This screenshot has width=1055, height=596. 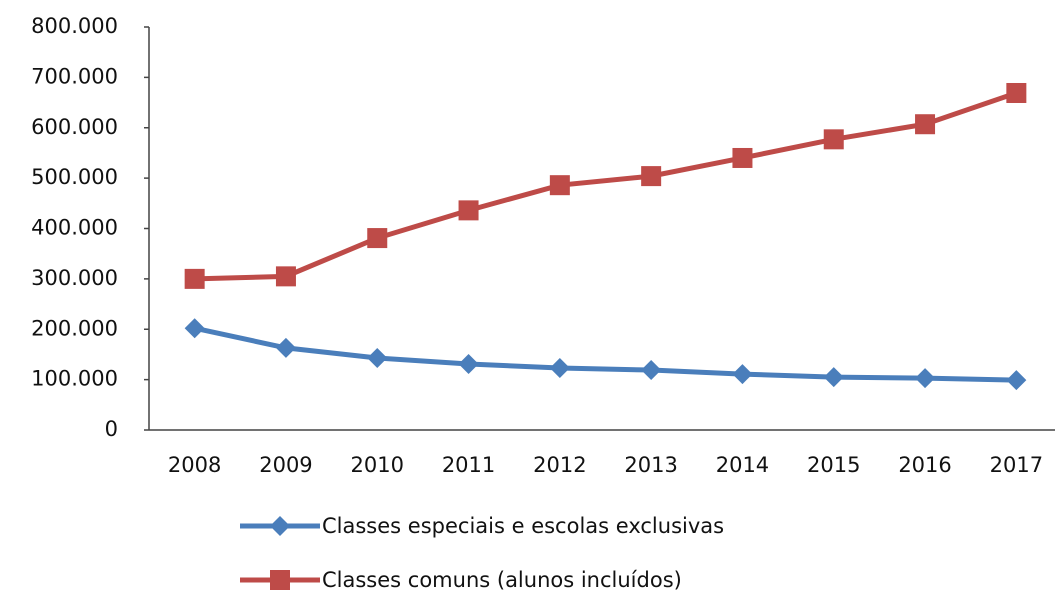 What do you see at coordinates (468, 465) in the screenshot?
I see `x-tick-label: 2011` at bounding box center [468, 465].